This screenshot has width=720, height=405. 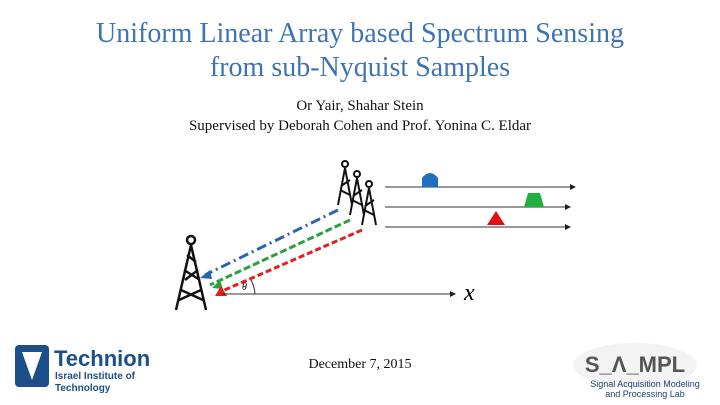 What do you see at coordinates (191, 272) in the screenshot?
I see `receiver-tower` at bounding box center [191, 272].